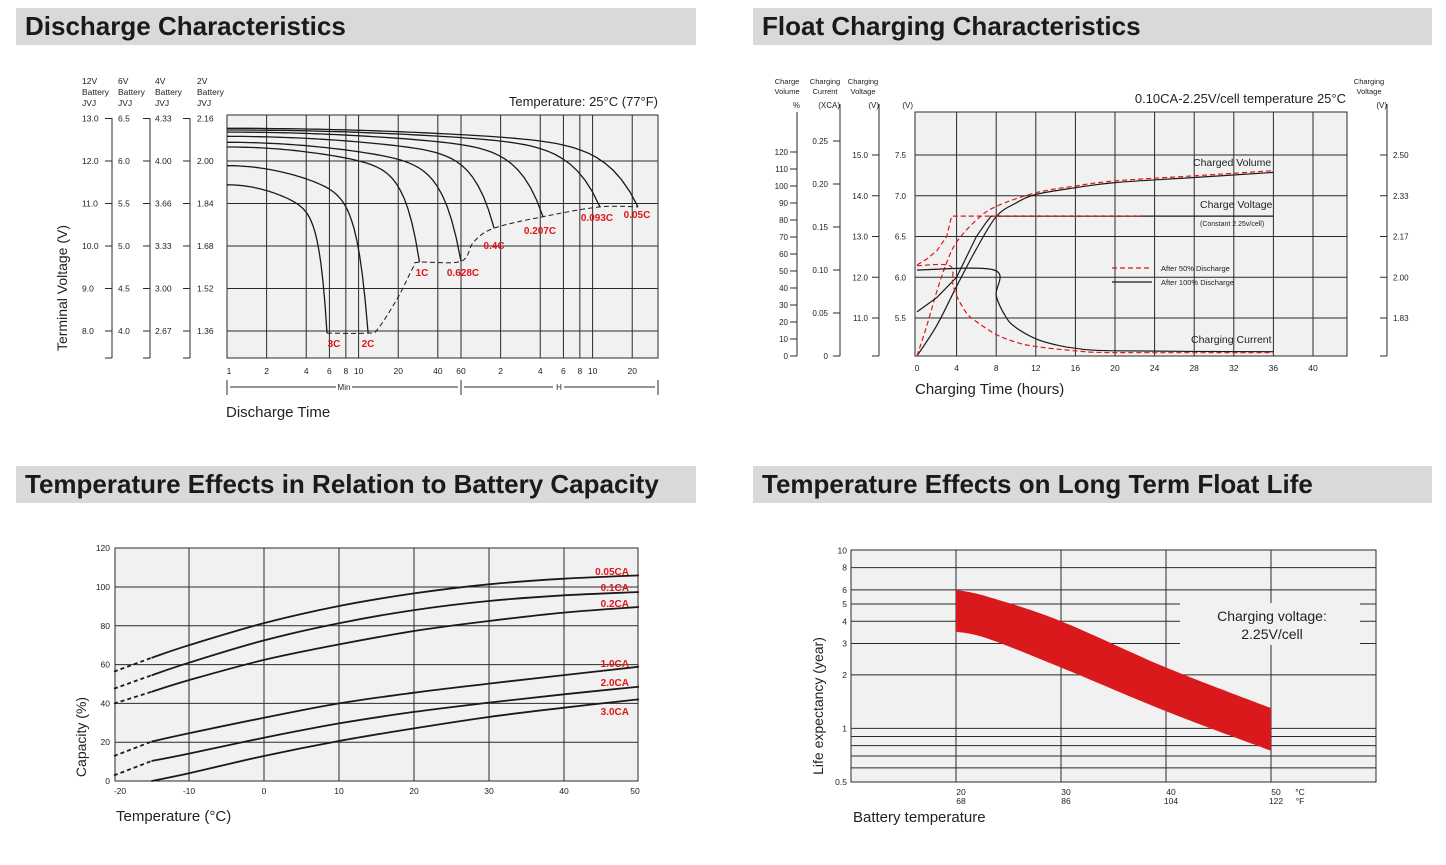 The width and height of the screenshot is (1446, 865). Describe the element at coordinates (901, 277) in the screenshot. I see `float-cell-voltage-tick-label: 6.0` at that location.